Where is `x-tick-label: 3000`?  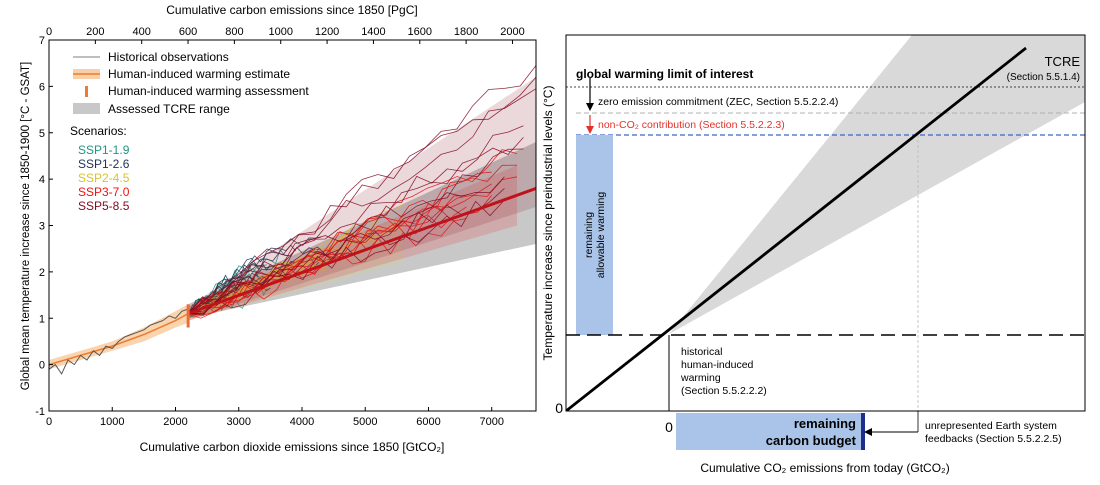 x-tick-label: 3000 is located at coordinates (238, 422).